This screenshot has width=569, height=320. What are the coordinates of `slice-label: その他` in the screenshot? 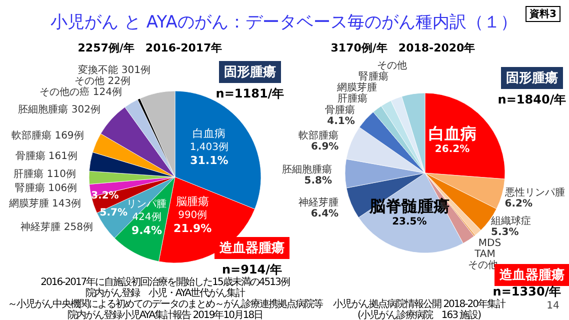 It's located at (392, 65).